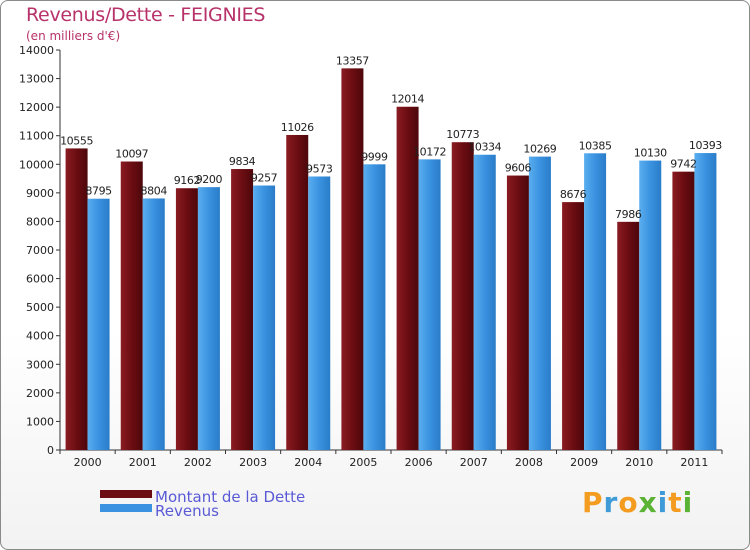 This screenshot has width=750, height=550. What do you see at coordinates (36, 79) in the screenshot?
I see `y-tick-label: 13000` at bounding box center [36, 79].